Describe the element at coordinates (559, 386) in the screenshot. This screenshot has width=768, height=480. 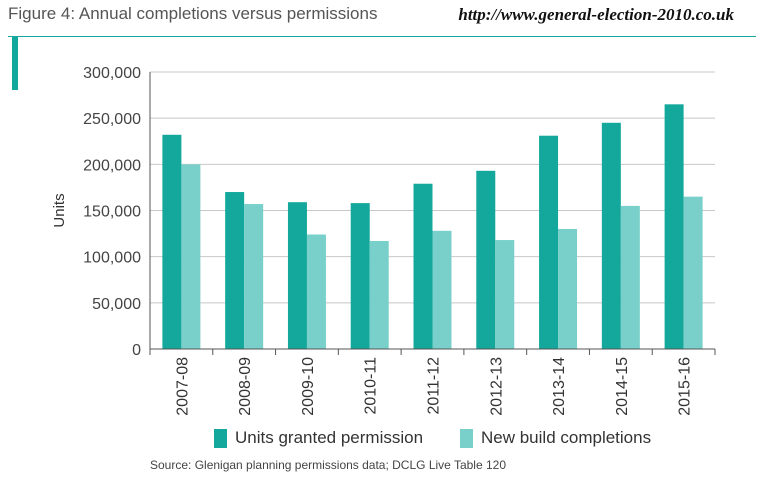
I see `x-tick-label: 2013-14` at that location.